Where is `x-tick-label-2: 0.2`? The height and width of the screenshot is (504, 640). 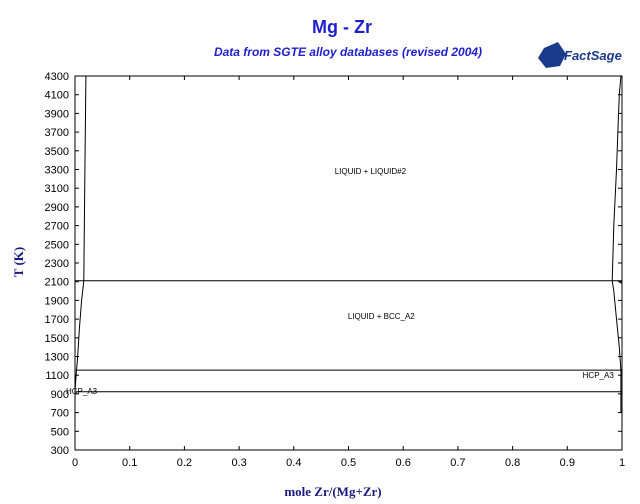 x-tick-label-2: 0.2 is located at coordinates (184, 463).